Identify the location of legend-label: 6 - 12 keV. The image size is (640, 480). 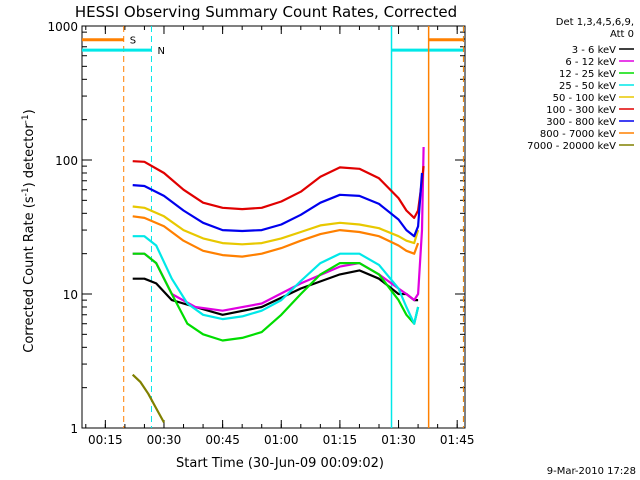
(590, 62).